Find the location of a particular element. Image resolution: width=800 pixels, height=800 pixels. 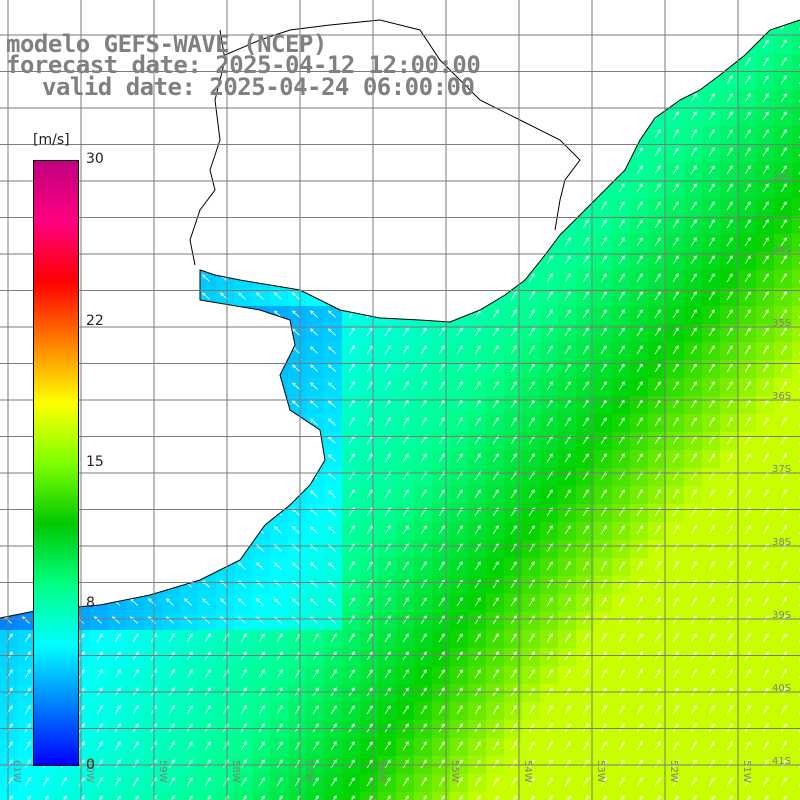

longitude-label: 59W is located at coordinates (162, 771).